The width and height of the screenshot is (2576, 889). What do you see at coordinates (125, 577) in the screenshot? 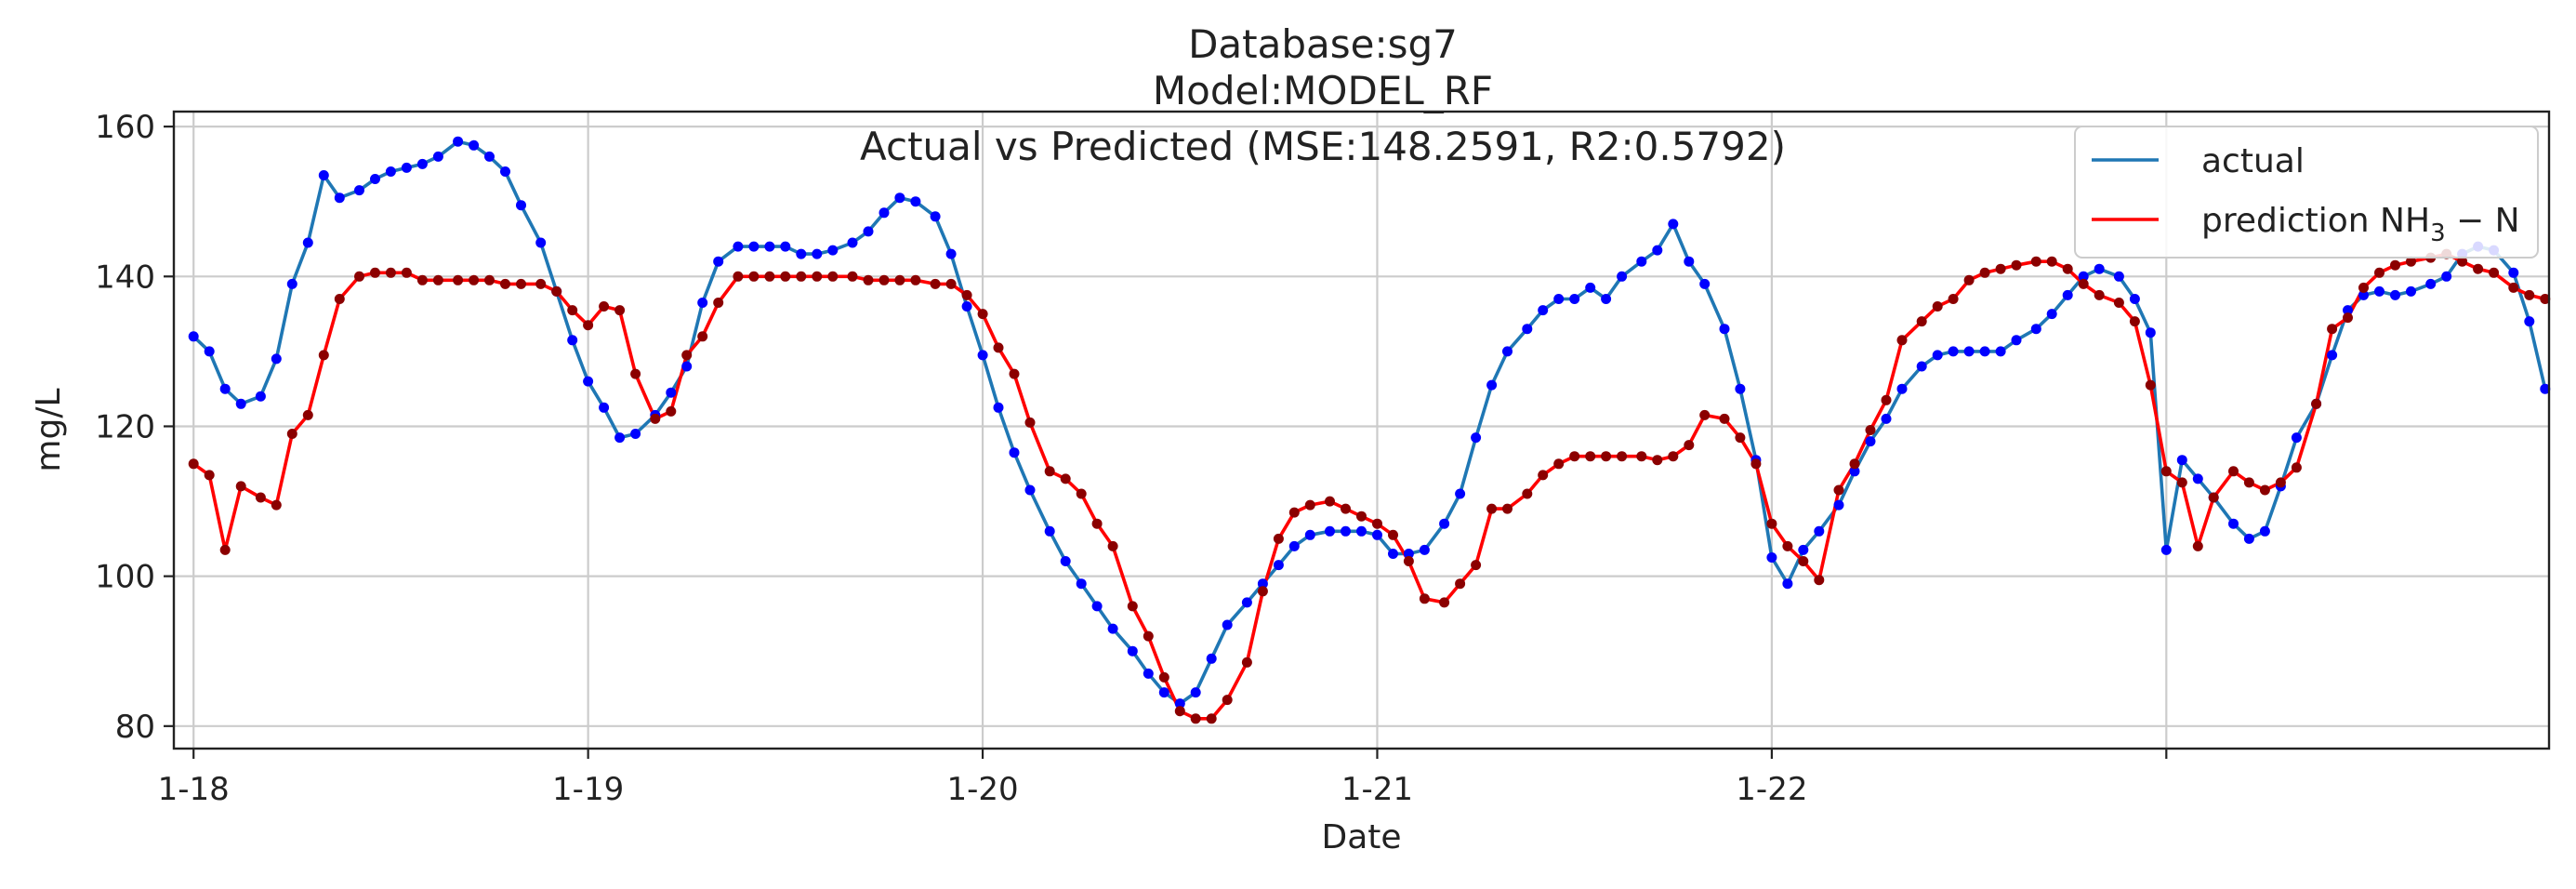
I see `y-tick-label: 100` at bounding box center [125, 577].